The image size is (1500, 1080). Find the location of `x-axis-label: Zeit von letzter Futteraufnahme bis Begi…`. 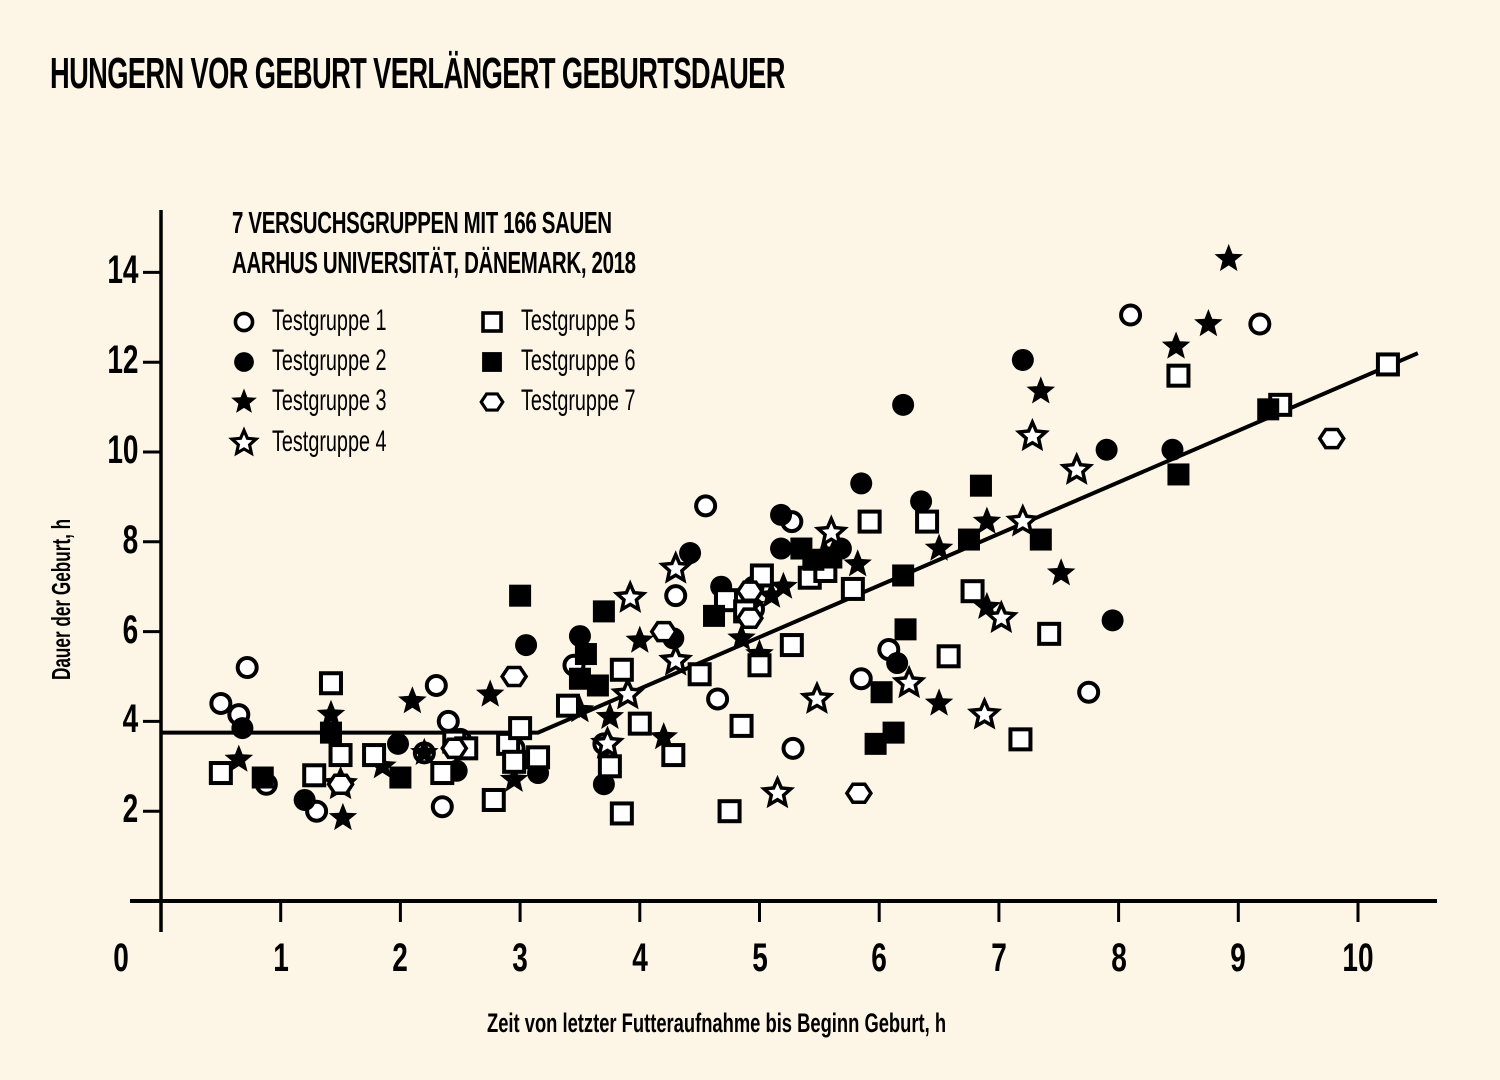

x-axis-label: Zeit von letzter Futteraufnahme bis Begi… is located at coordinates (717, 1023).